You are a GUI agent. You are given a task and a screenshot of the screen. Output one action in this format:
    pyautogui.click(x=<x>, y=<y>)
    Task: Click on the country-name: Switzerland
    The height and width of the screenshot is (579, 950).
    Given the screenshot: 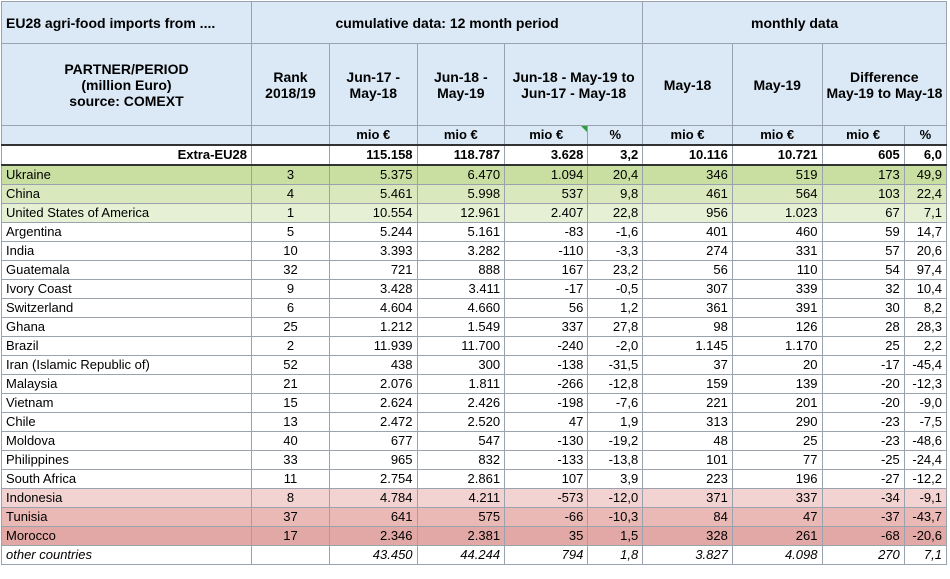 What is the action you would take?
    pyautogui.click(x=126, y=307)
    